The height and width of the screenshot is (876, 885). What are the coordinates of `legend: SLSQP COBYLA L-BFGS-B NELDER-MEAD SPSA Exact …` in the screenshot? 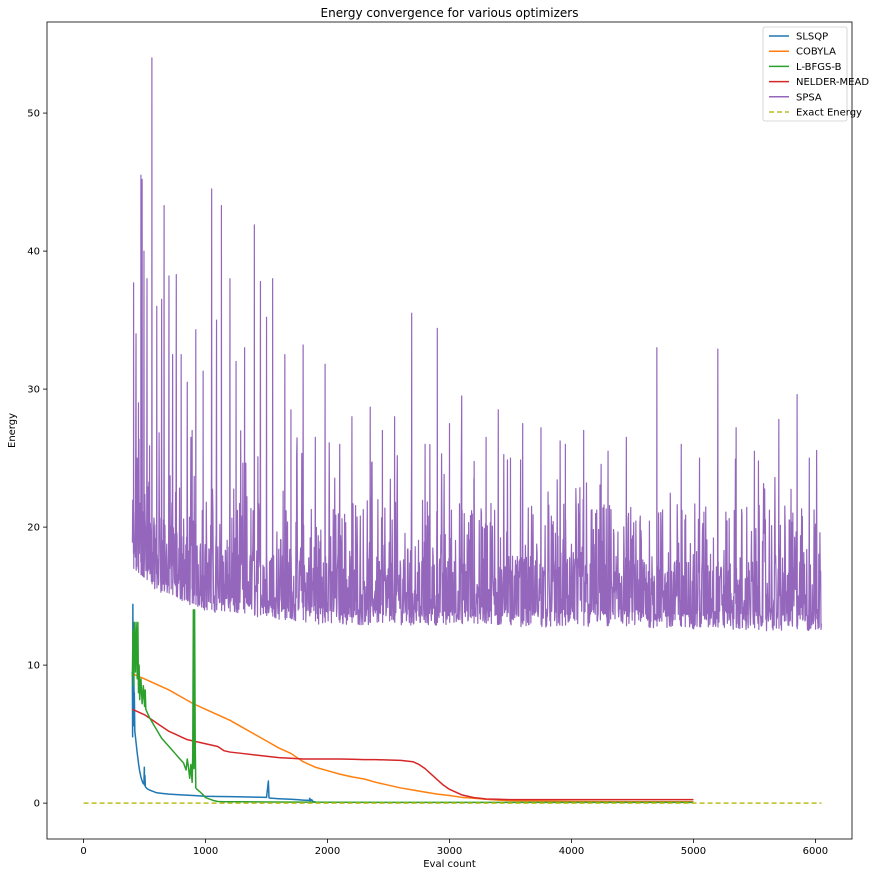 It's located at (815, 74).